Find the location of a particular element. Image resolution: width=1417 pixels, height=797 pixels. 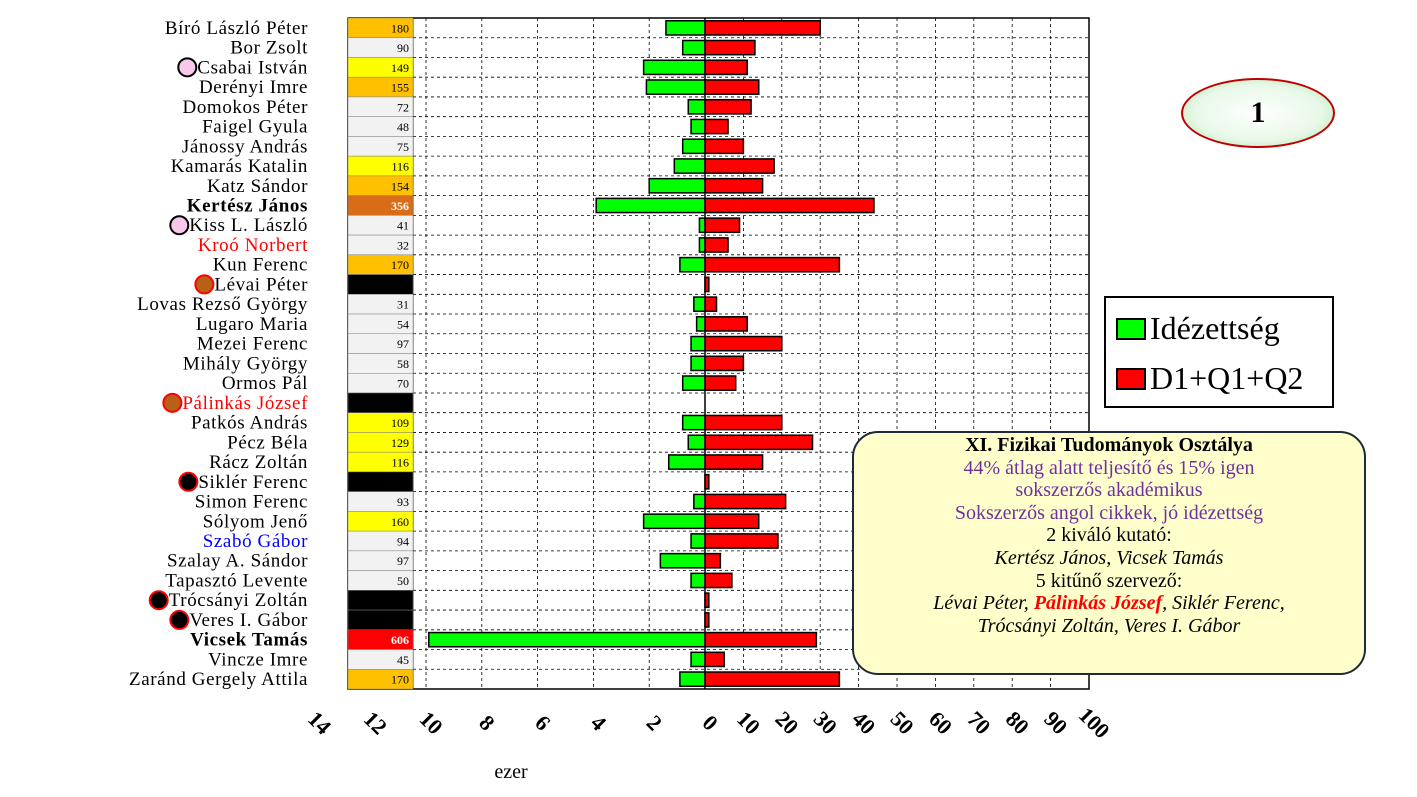

category-label: Bíró László Péter is located at coordinates (236, 28).